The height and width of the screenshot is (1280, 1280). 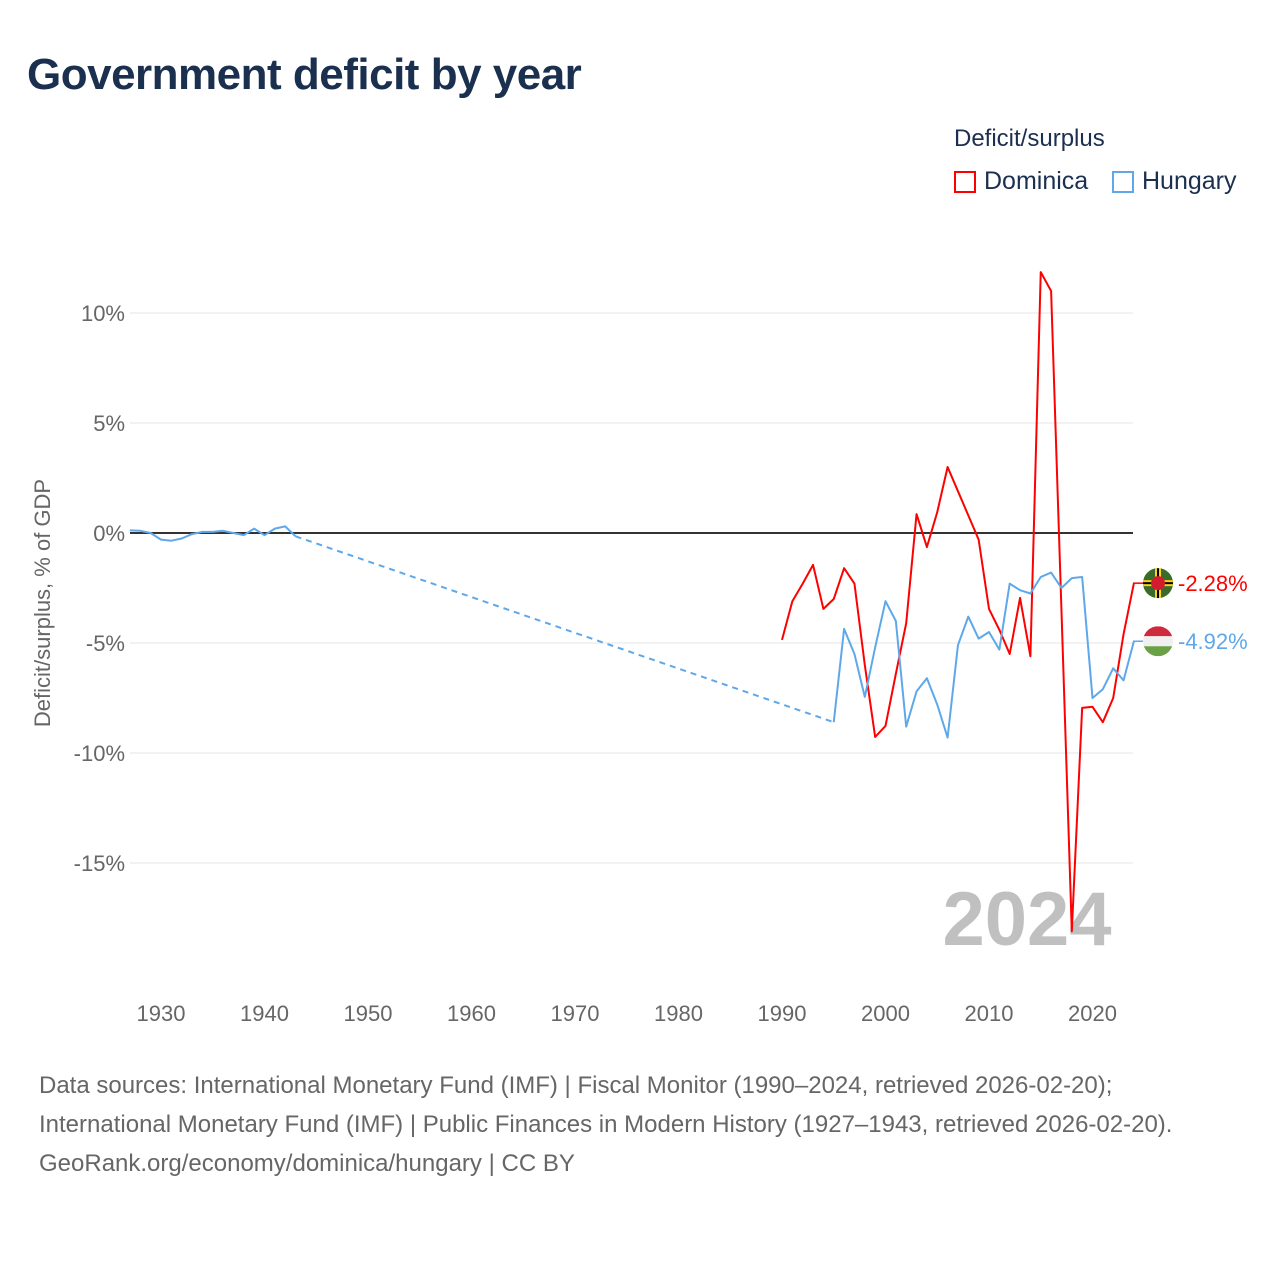 I want to click on x-tick-label: 1940, so click(x=264, y=1013).